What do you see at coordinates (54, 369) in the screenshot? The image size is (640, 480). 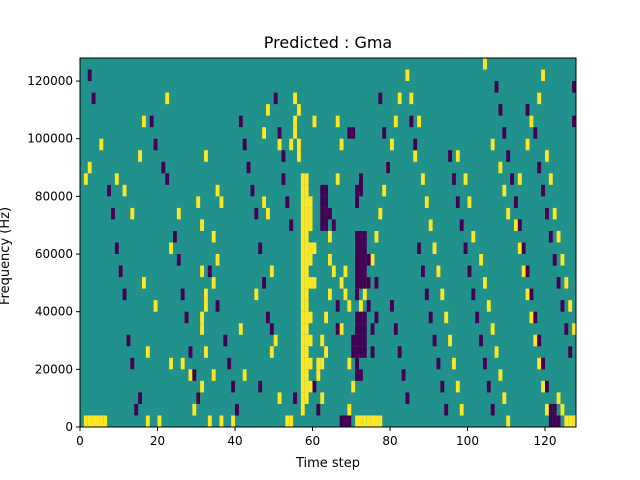 I see `y-tick-label: 20000` at bounding box center [54, 369].